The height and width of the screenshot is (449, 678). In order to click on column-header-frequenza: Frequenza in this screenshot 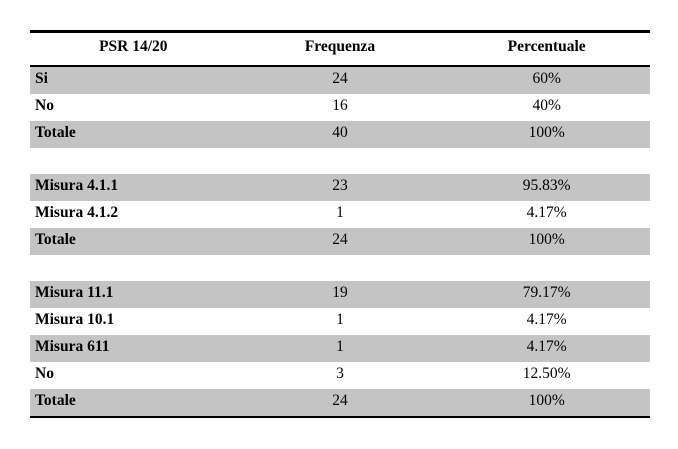, I will do `click(340, 48)`.